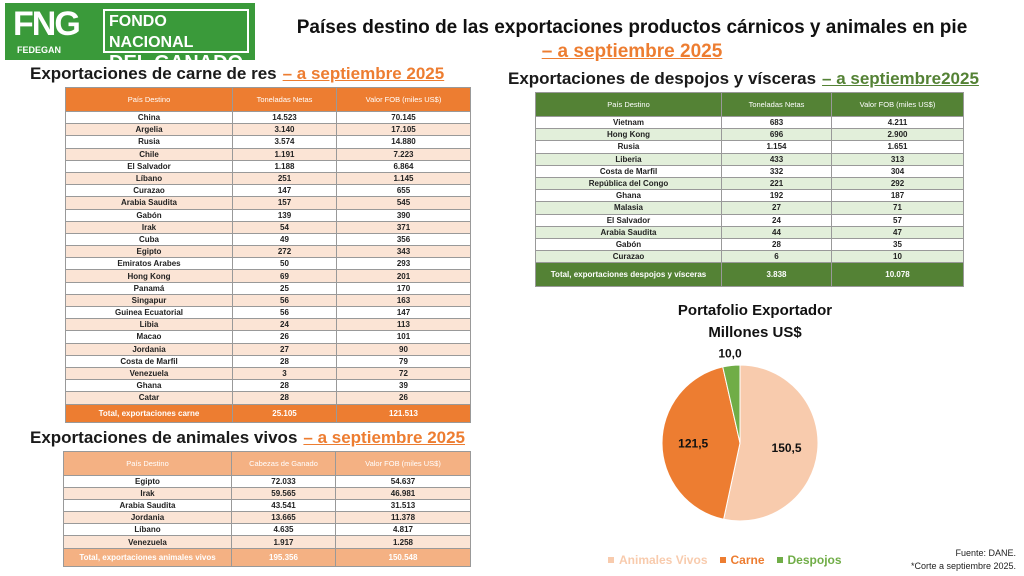 The width and height of the screenshot is (1024, 576). I want to click on column-header: Valor FOB (miles US$), so click(403, 463).